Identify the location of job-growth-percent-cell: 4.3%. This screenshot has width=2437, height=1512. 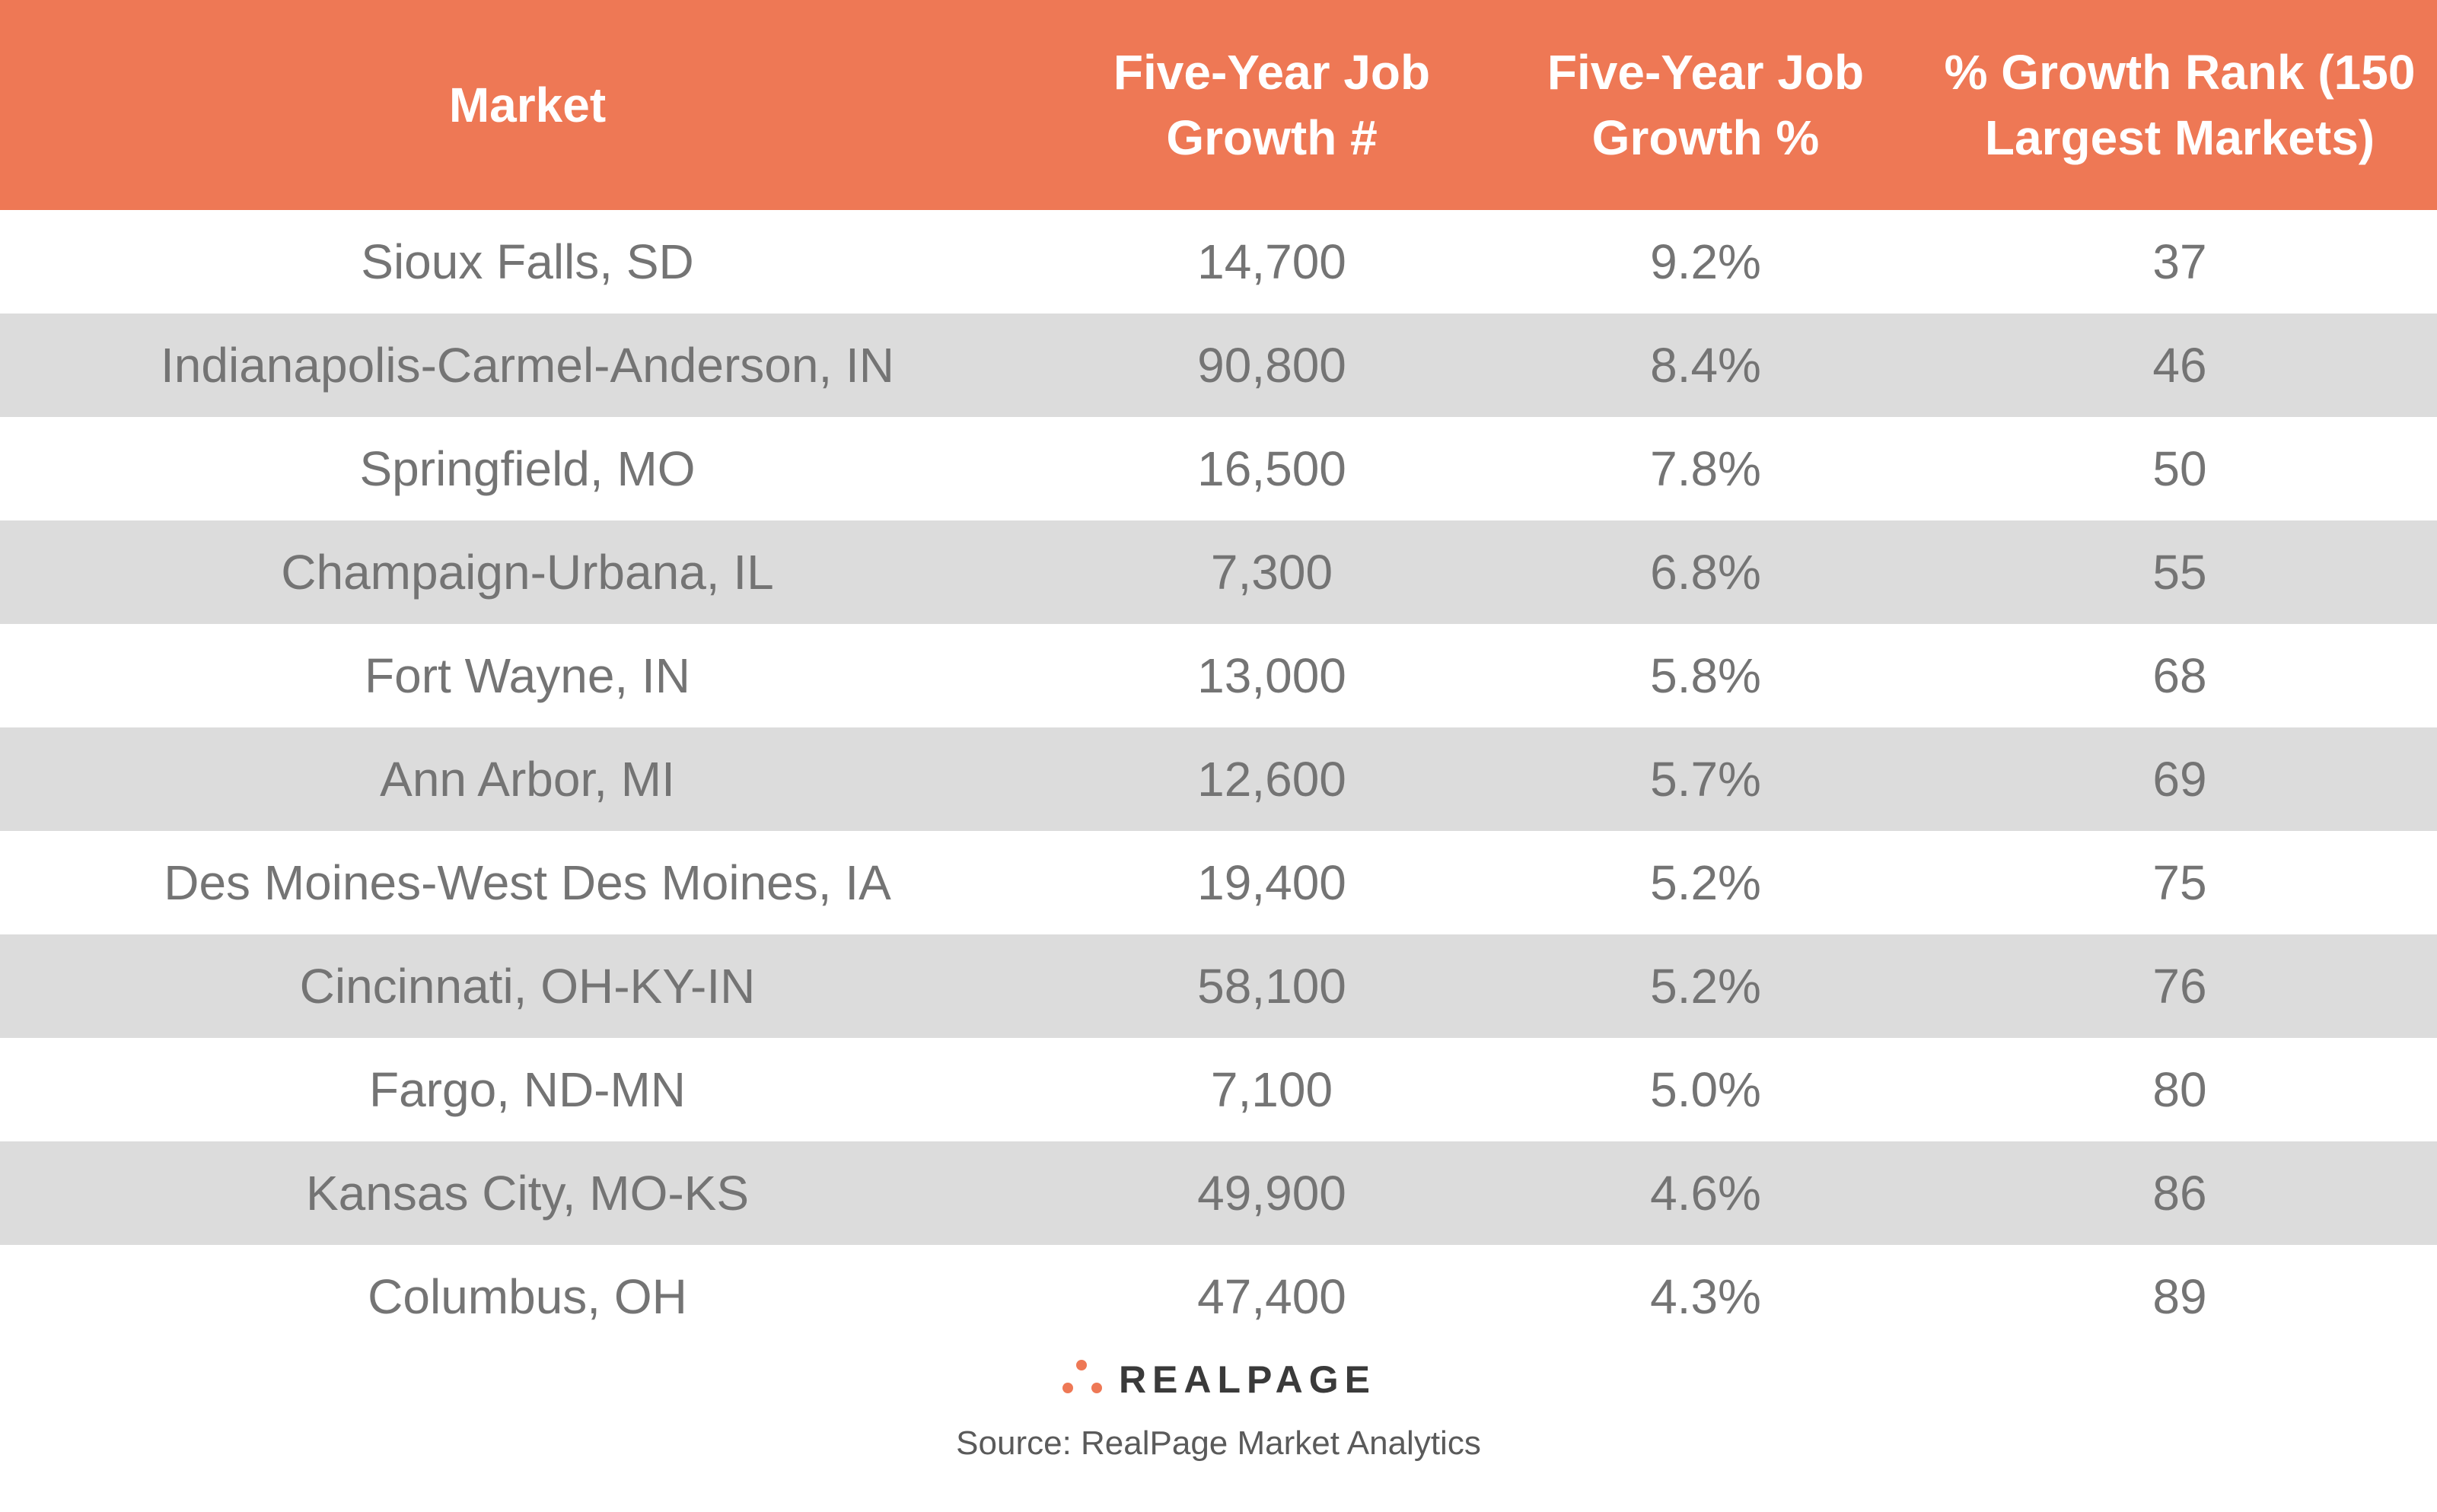
(1705, 1296).